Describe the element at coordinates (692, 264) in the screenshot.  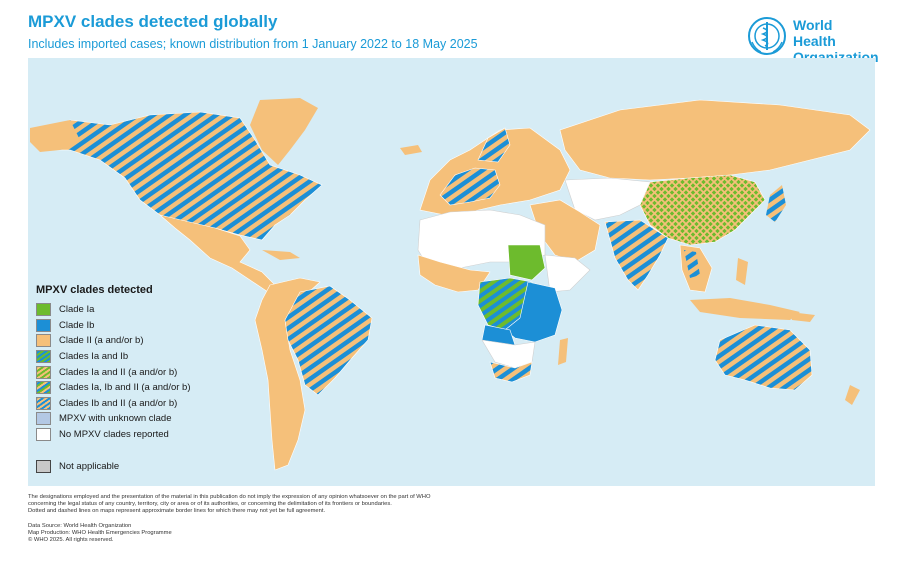
I see `thailand` at that location.